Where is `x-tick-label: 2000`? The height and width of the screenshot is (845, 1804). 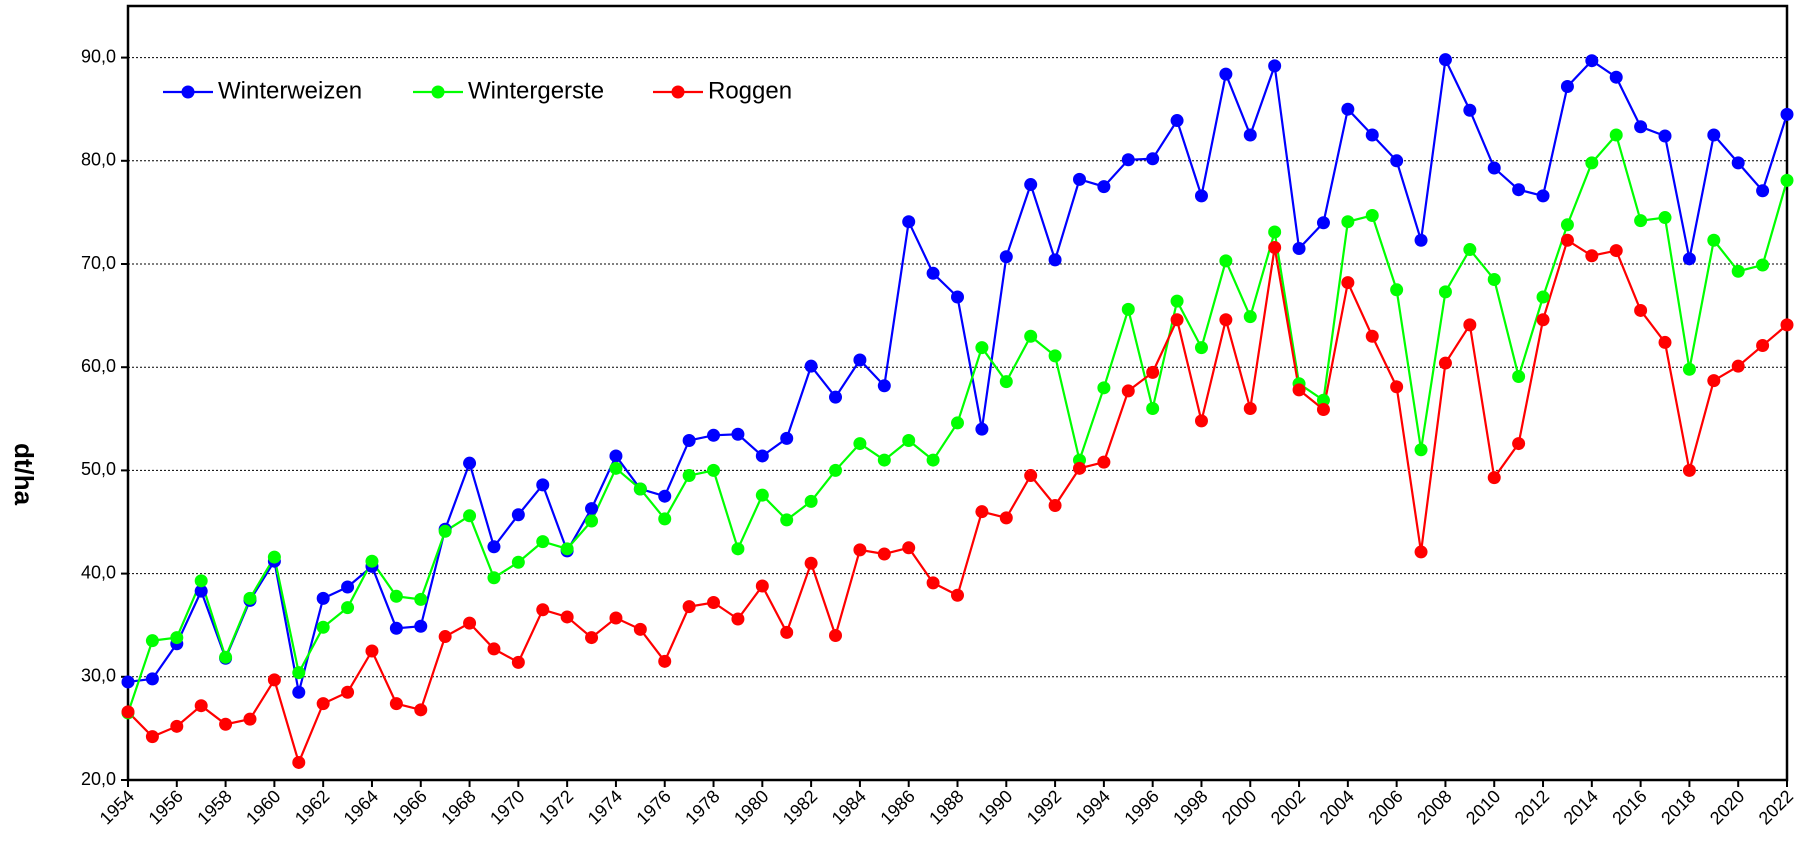
x-tick-label: 2000 is located at coordinates (1239, 807).